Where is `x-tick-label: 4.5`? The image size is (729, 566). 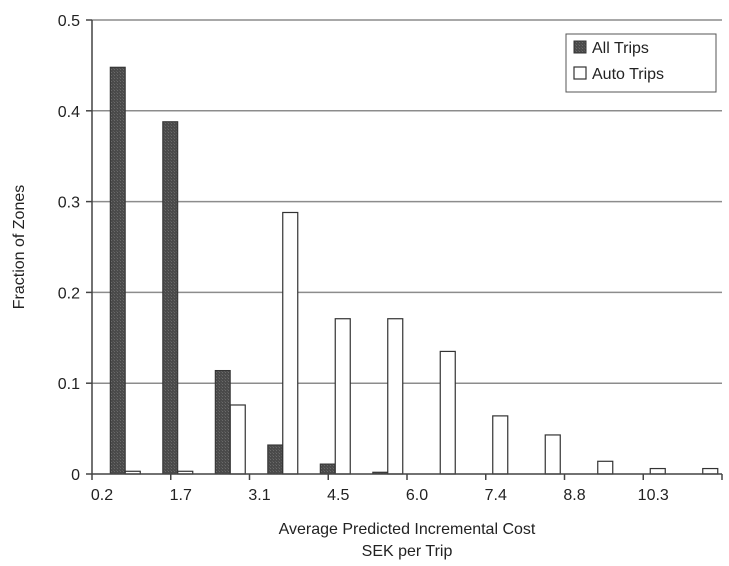
x-tick-label: 4.5 is located at coordinates (338, 495).